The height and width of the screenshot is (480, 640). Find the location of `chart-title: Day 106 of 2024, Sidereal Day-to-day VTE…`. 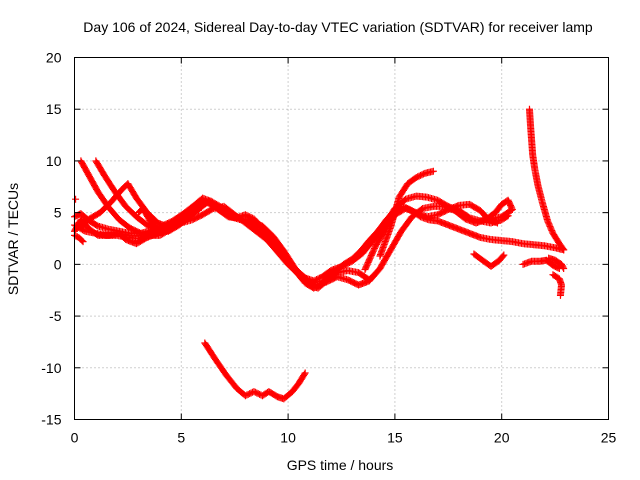

chart-title: Day 106 of 2024, Sidereal Day-to-day VTE… is located at coordinates (338, 27).